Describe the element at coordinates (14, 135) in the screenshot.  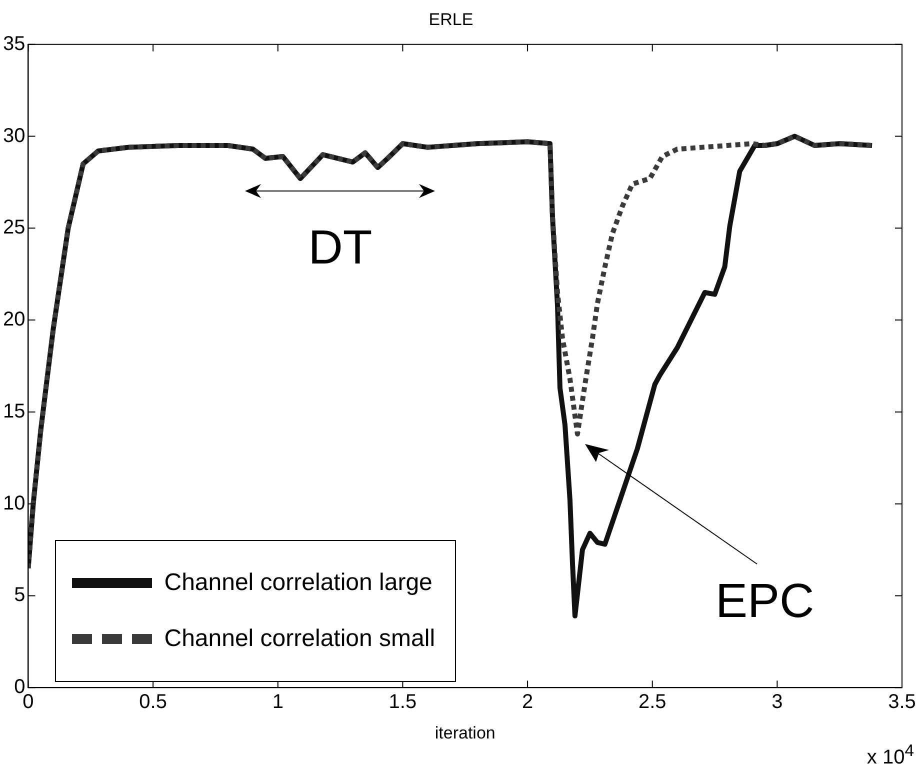
I see `y-tick-label: 30` at that location.